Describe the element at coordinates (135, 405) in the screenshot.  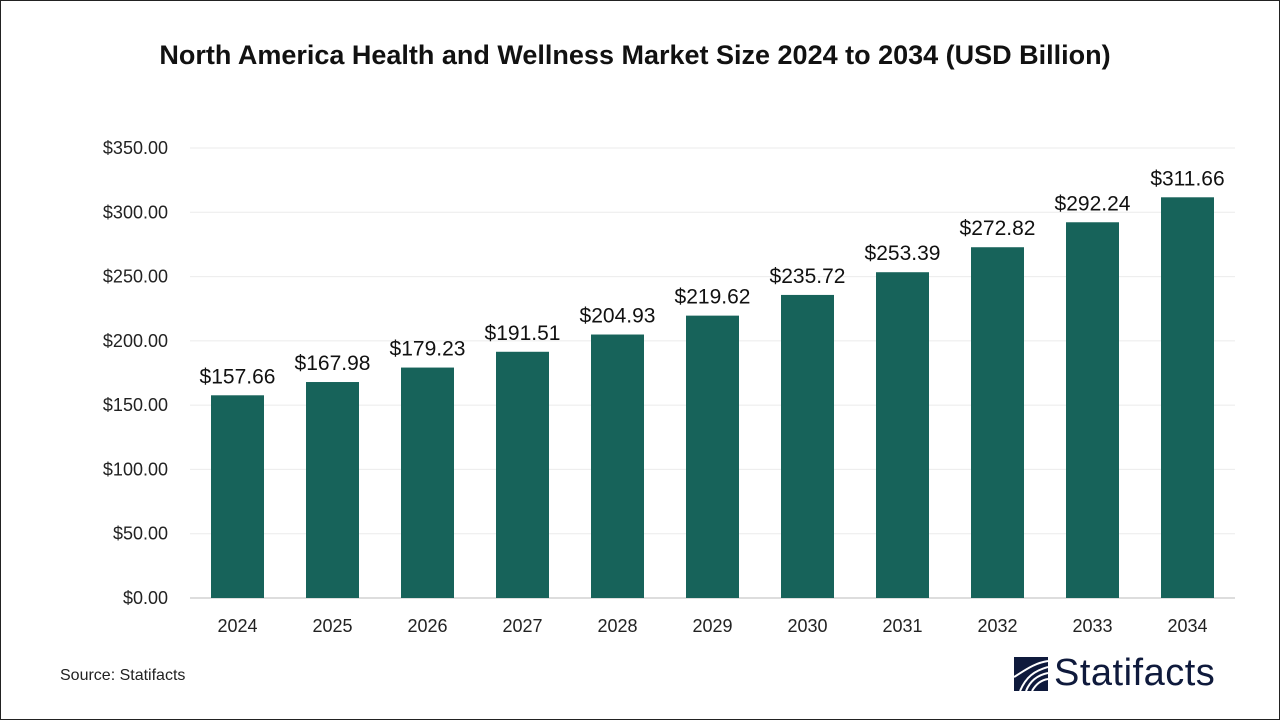
I see `y-tick-label: $150.00` at that location.